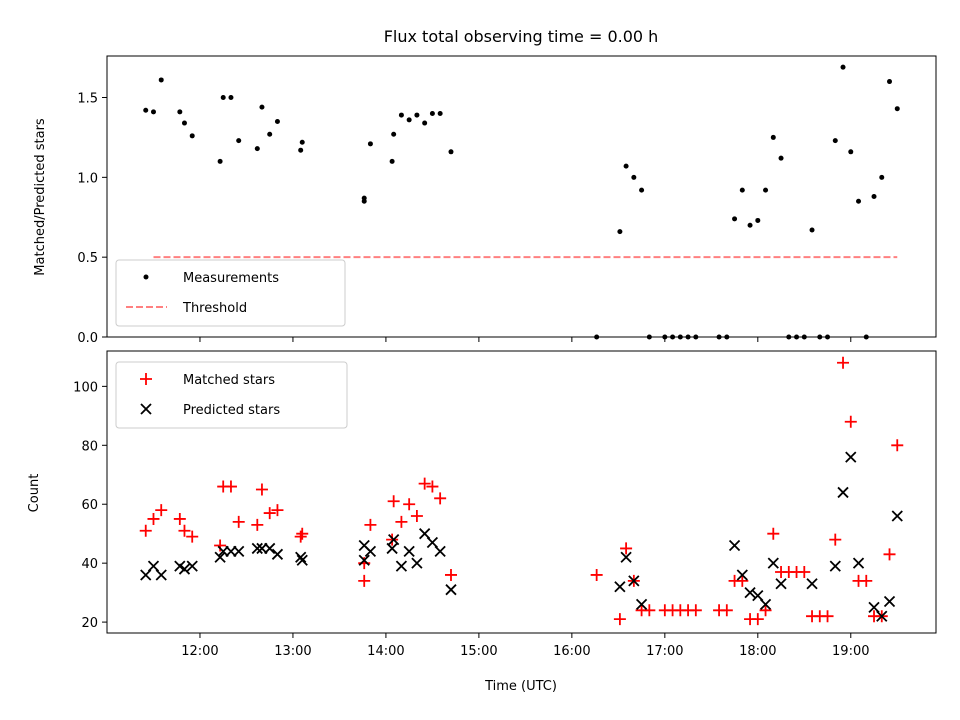  I want to click on legend-matched-label: Matched stars, so click(229, 380).